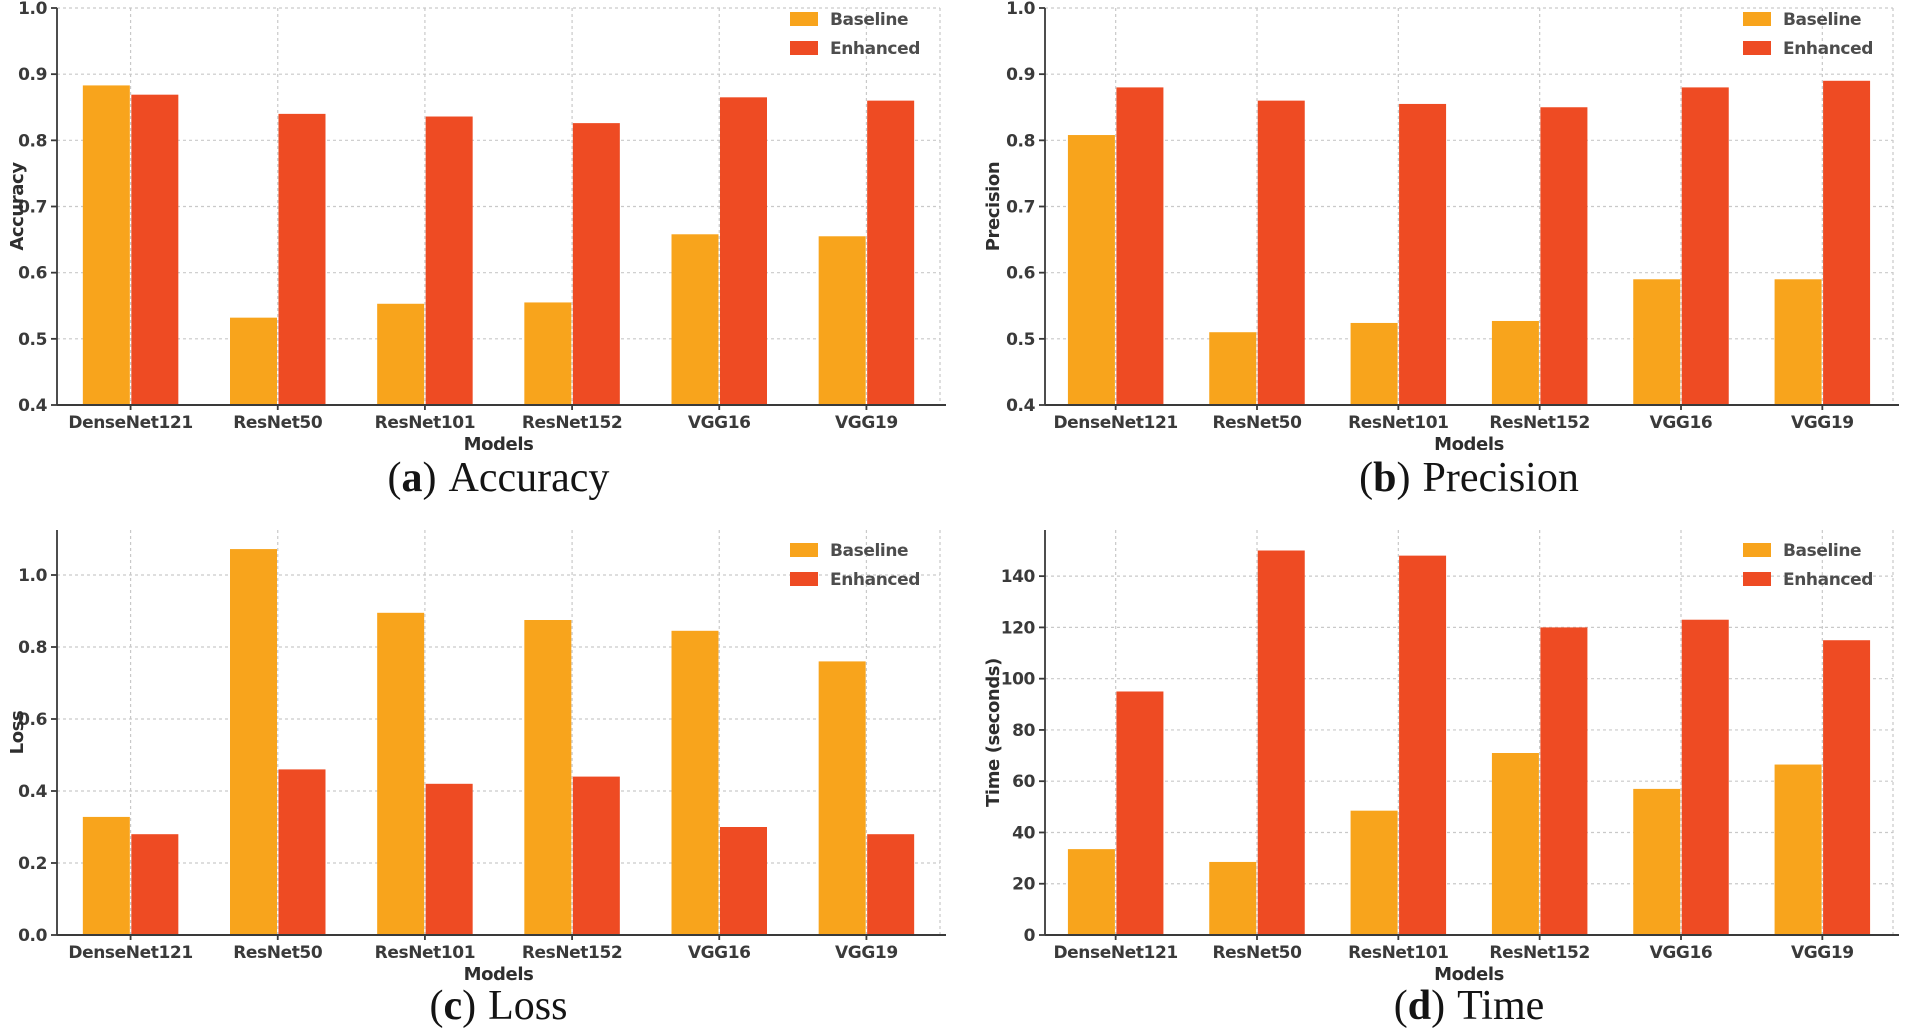  I want to click on caption-time: (d) Time, so click(1429, 1006).